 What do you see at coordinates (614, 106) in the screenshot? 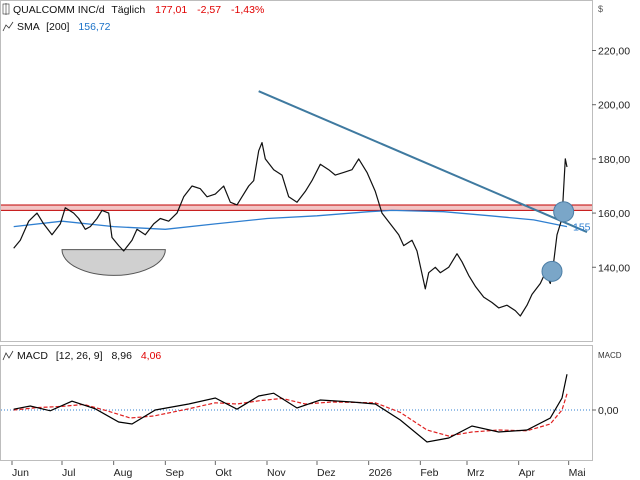
I see `price-tick-label: 200,00` at bounding box center [614, 106].